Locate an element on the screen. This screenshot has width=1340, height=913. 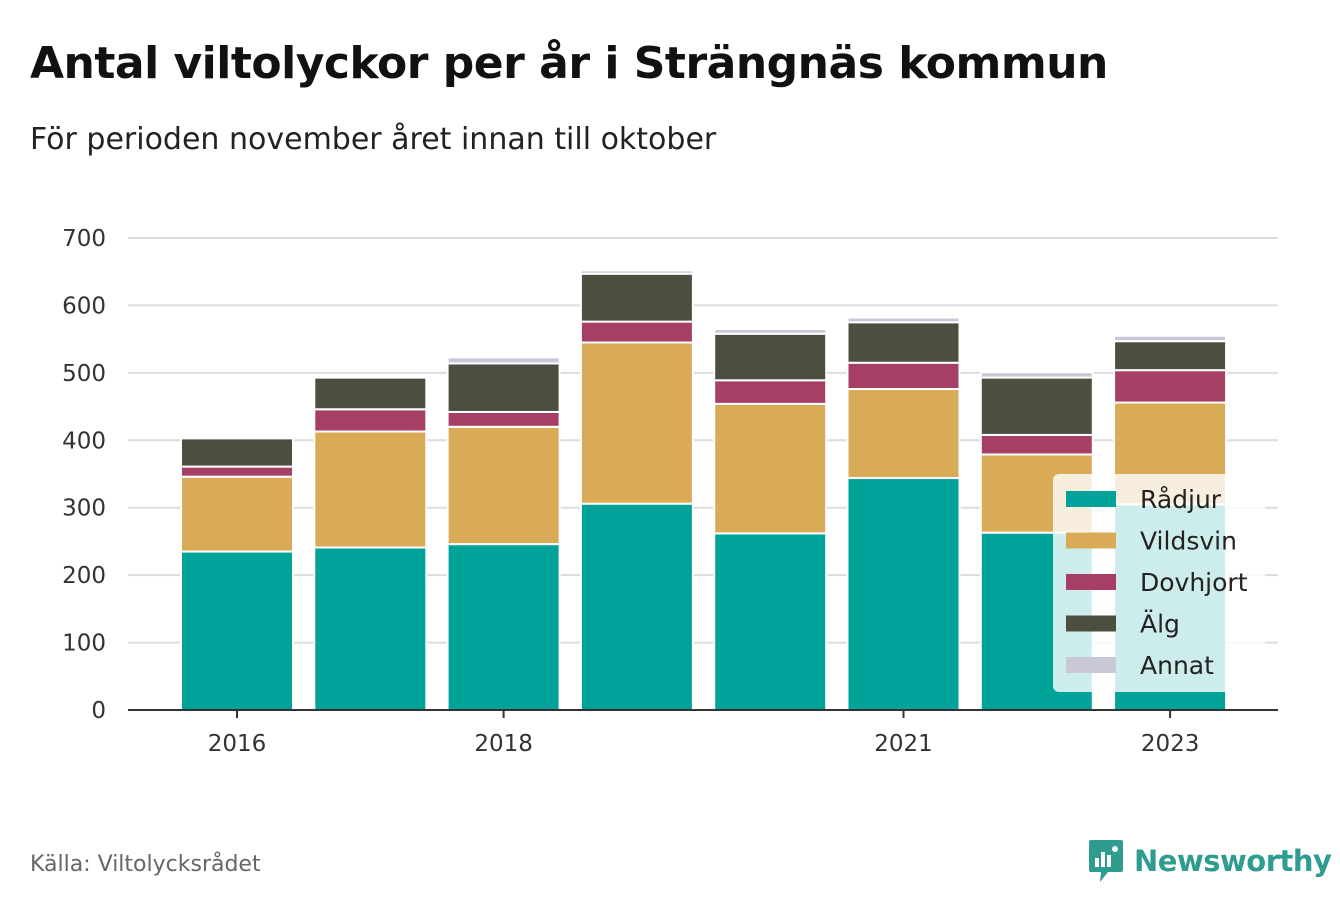
y-tick-label: 600 is located at coordinates (84, 306).